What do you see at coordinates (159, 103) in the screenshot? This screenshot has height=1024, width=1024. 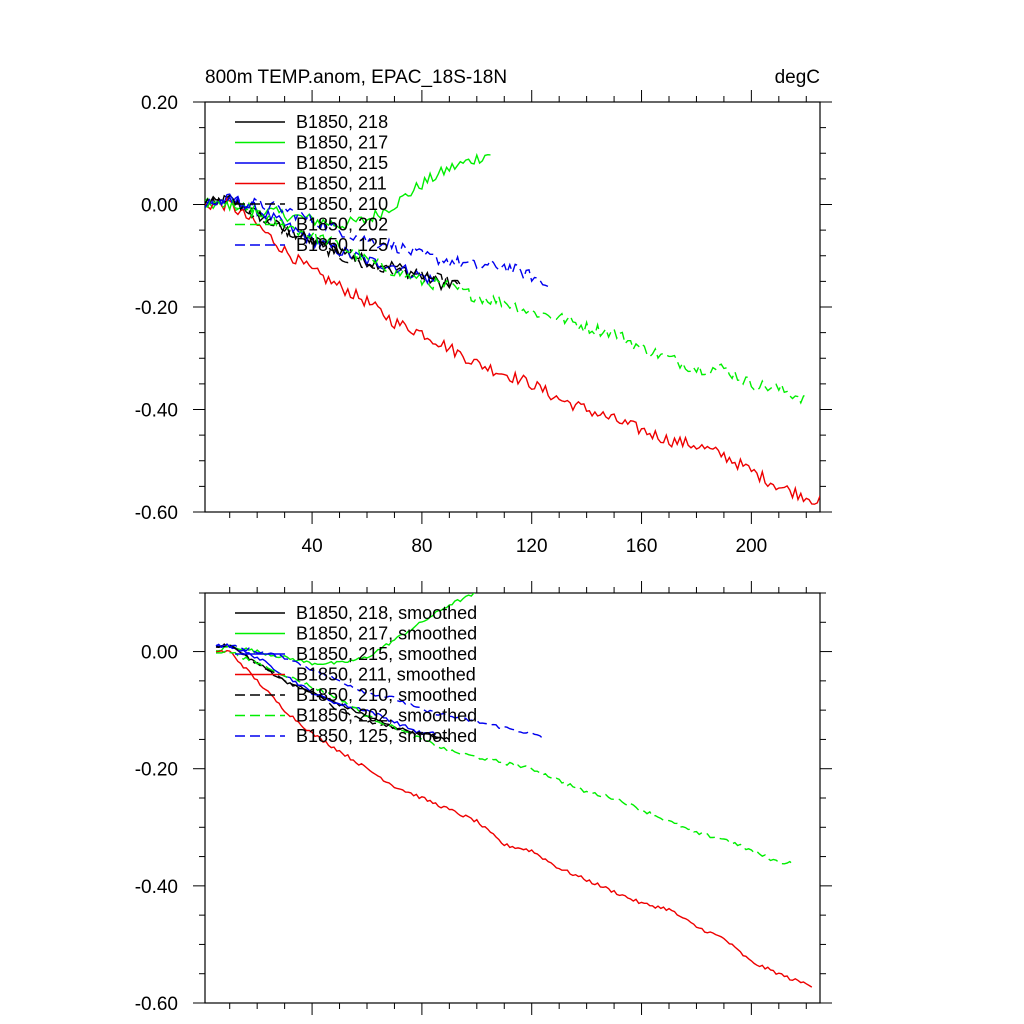 I see `top-y-tick-label: 0.20` at bounding box center [159, 103].